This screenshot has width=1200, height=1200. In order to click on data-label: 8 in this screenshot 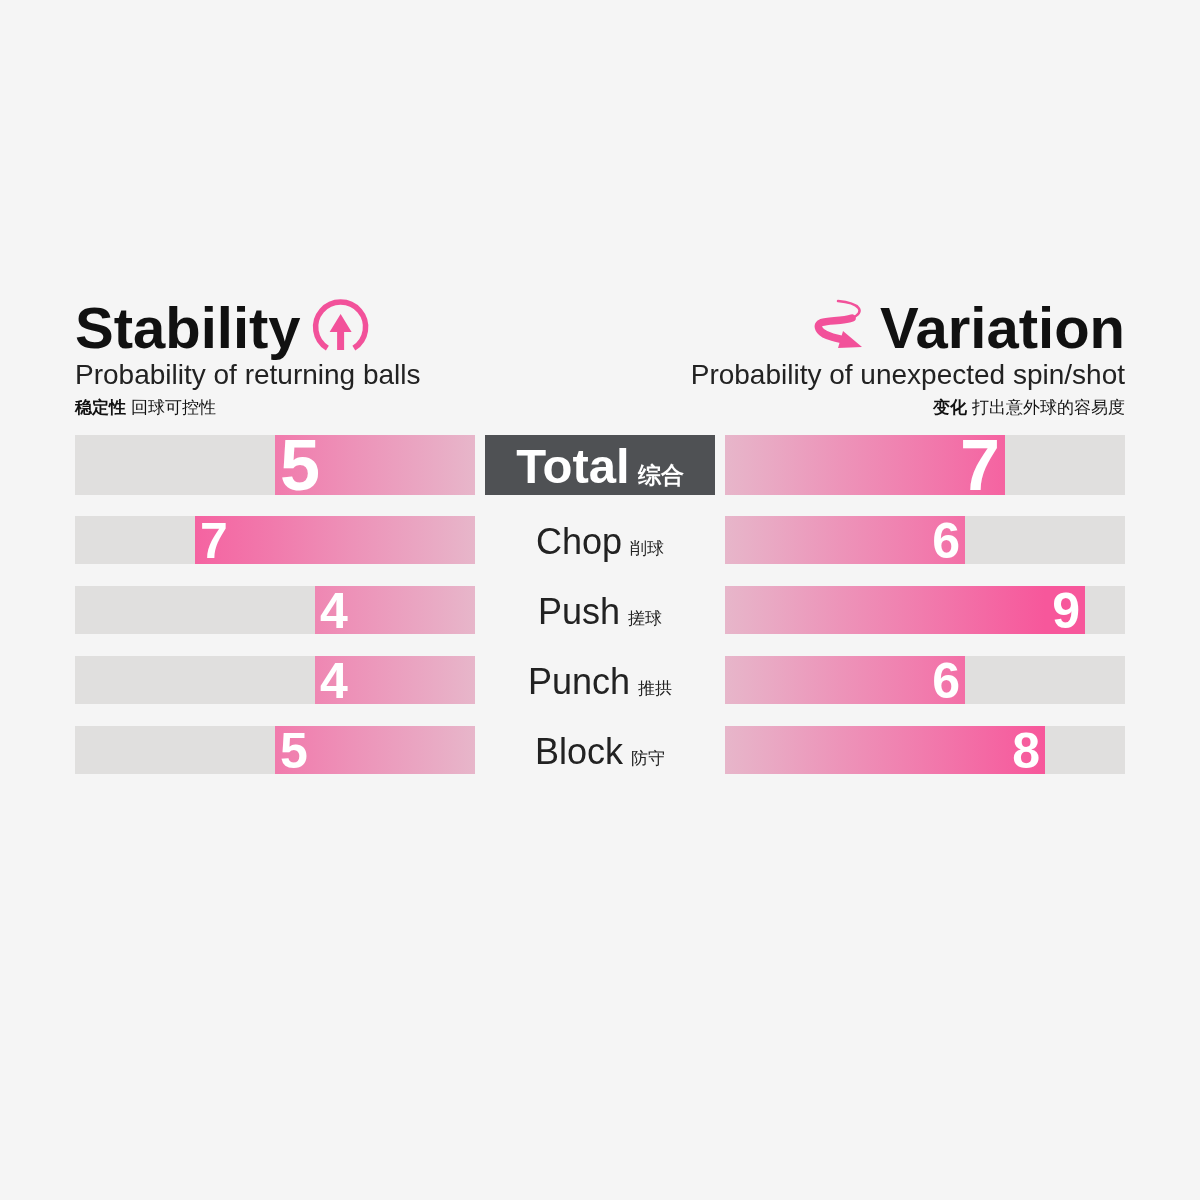, I will do `click(1026, 751)`.